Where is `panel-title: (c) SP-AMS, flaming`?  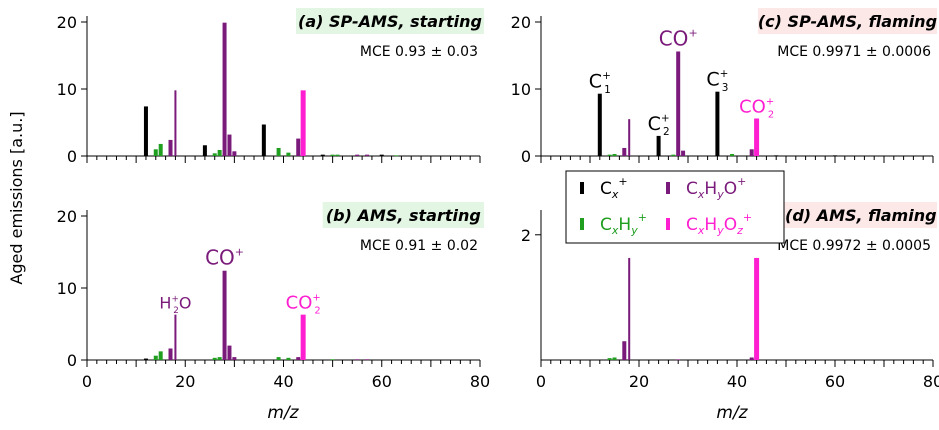 panel-title: (c) SP-AMS, flaming is located at coordinates (847, 21).